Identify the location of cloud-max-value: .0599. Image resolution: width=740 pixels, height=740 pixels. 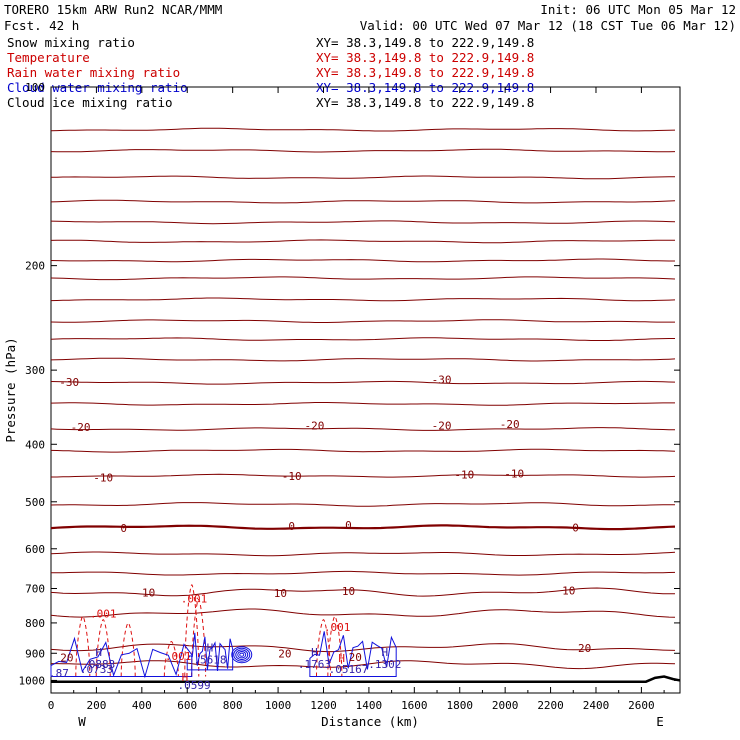
(193, 685).